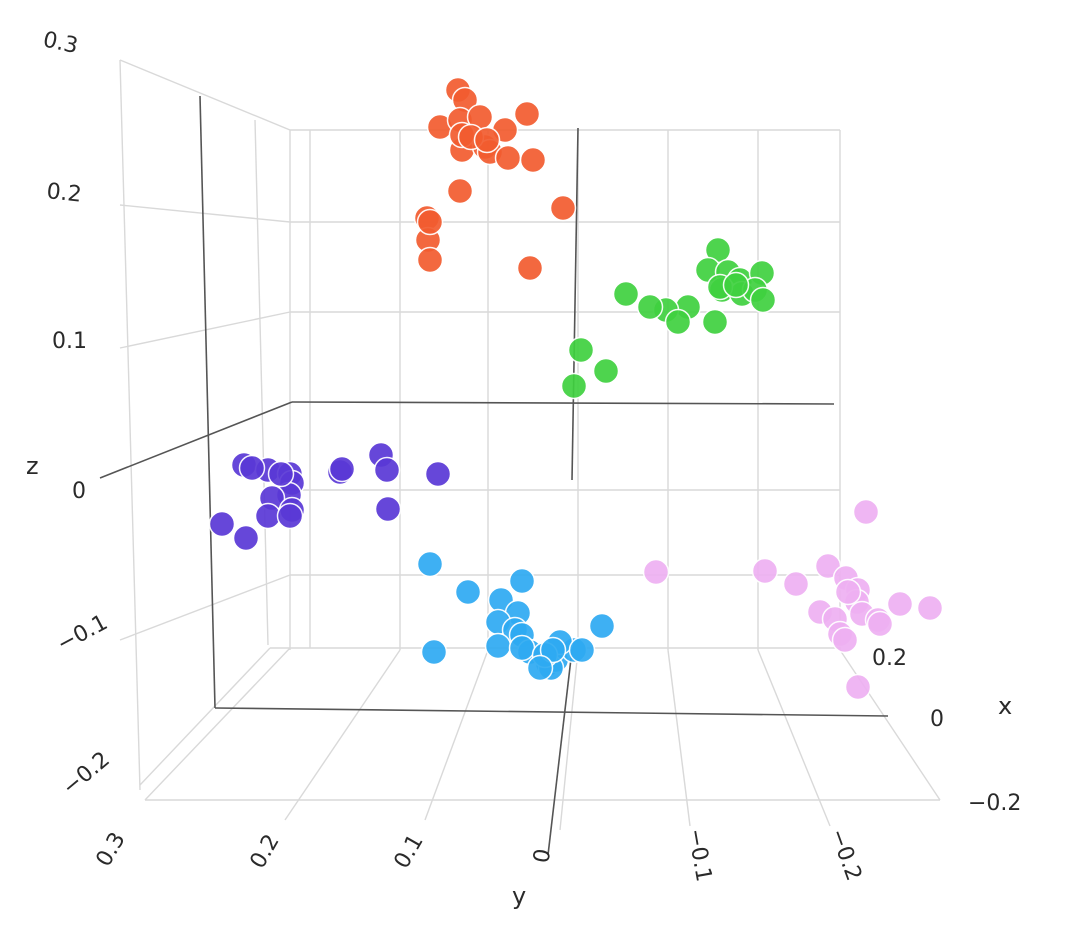  Describe the element at coordinates (889, 658) in the screenshot. I see `x-tick-label: 0.2` at that location.